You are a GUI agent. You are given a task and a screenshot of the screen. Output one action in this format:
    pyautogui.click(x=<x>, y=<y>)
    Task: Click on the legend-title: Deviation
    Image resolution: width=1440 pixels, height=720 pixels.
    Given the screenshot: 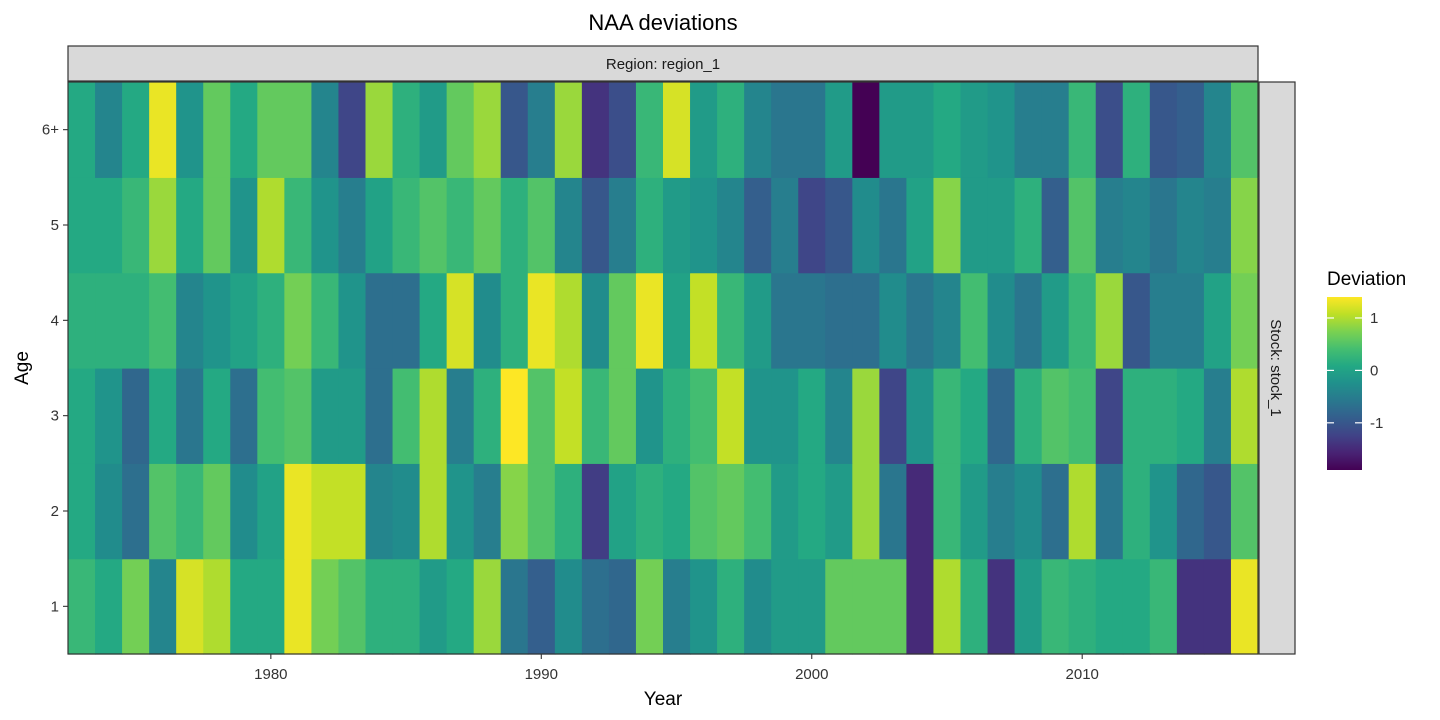 What is the action you would take?
    pyautogui.click(x=1366, y=279)
    